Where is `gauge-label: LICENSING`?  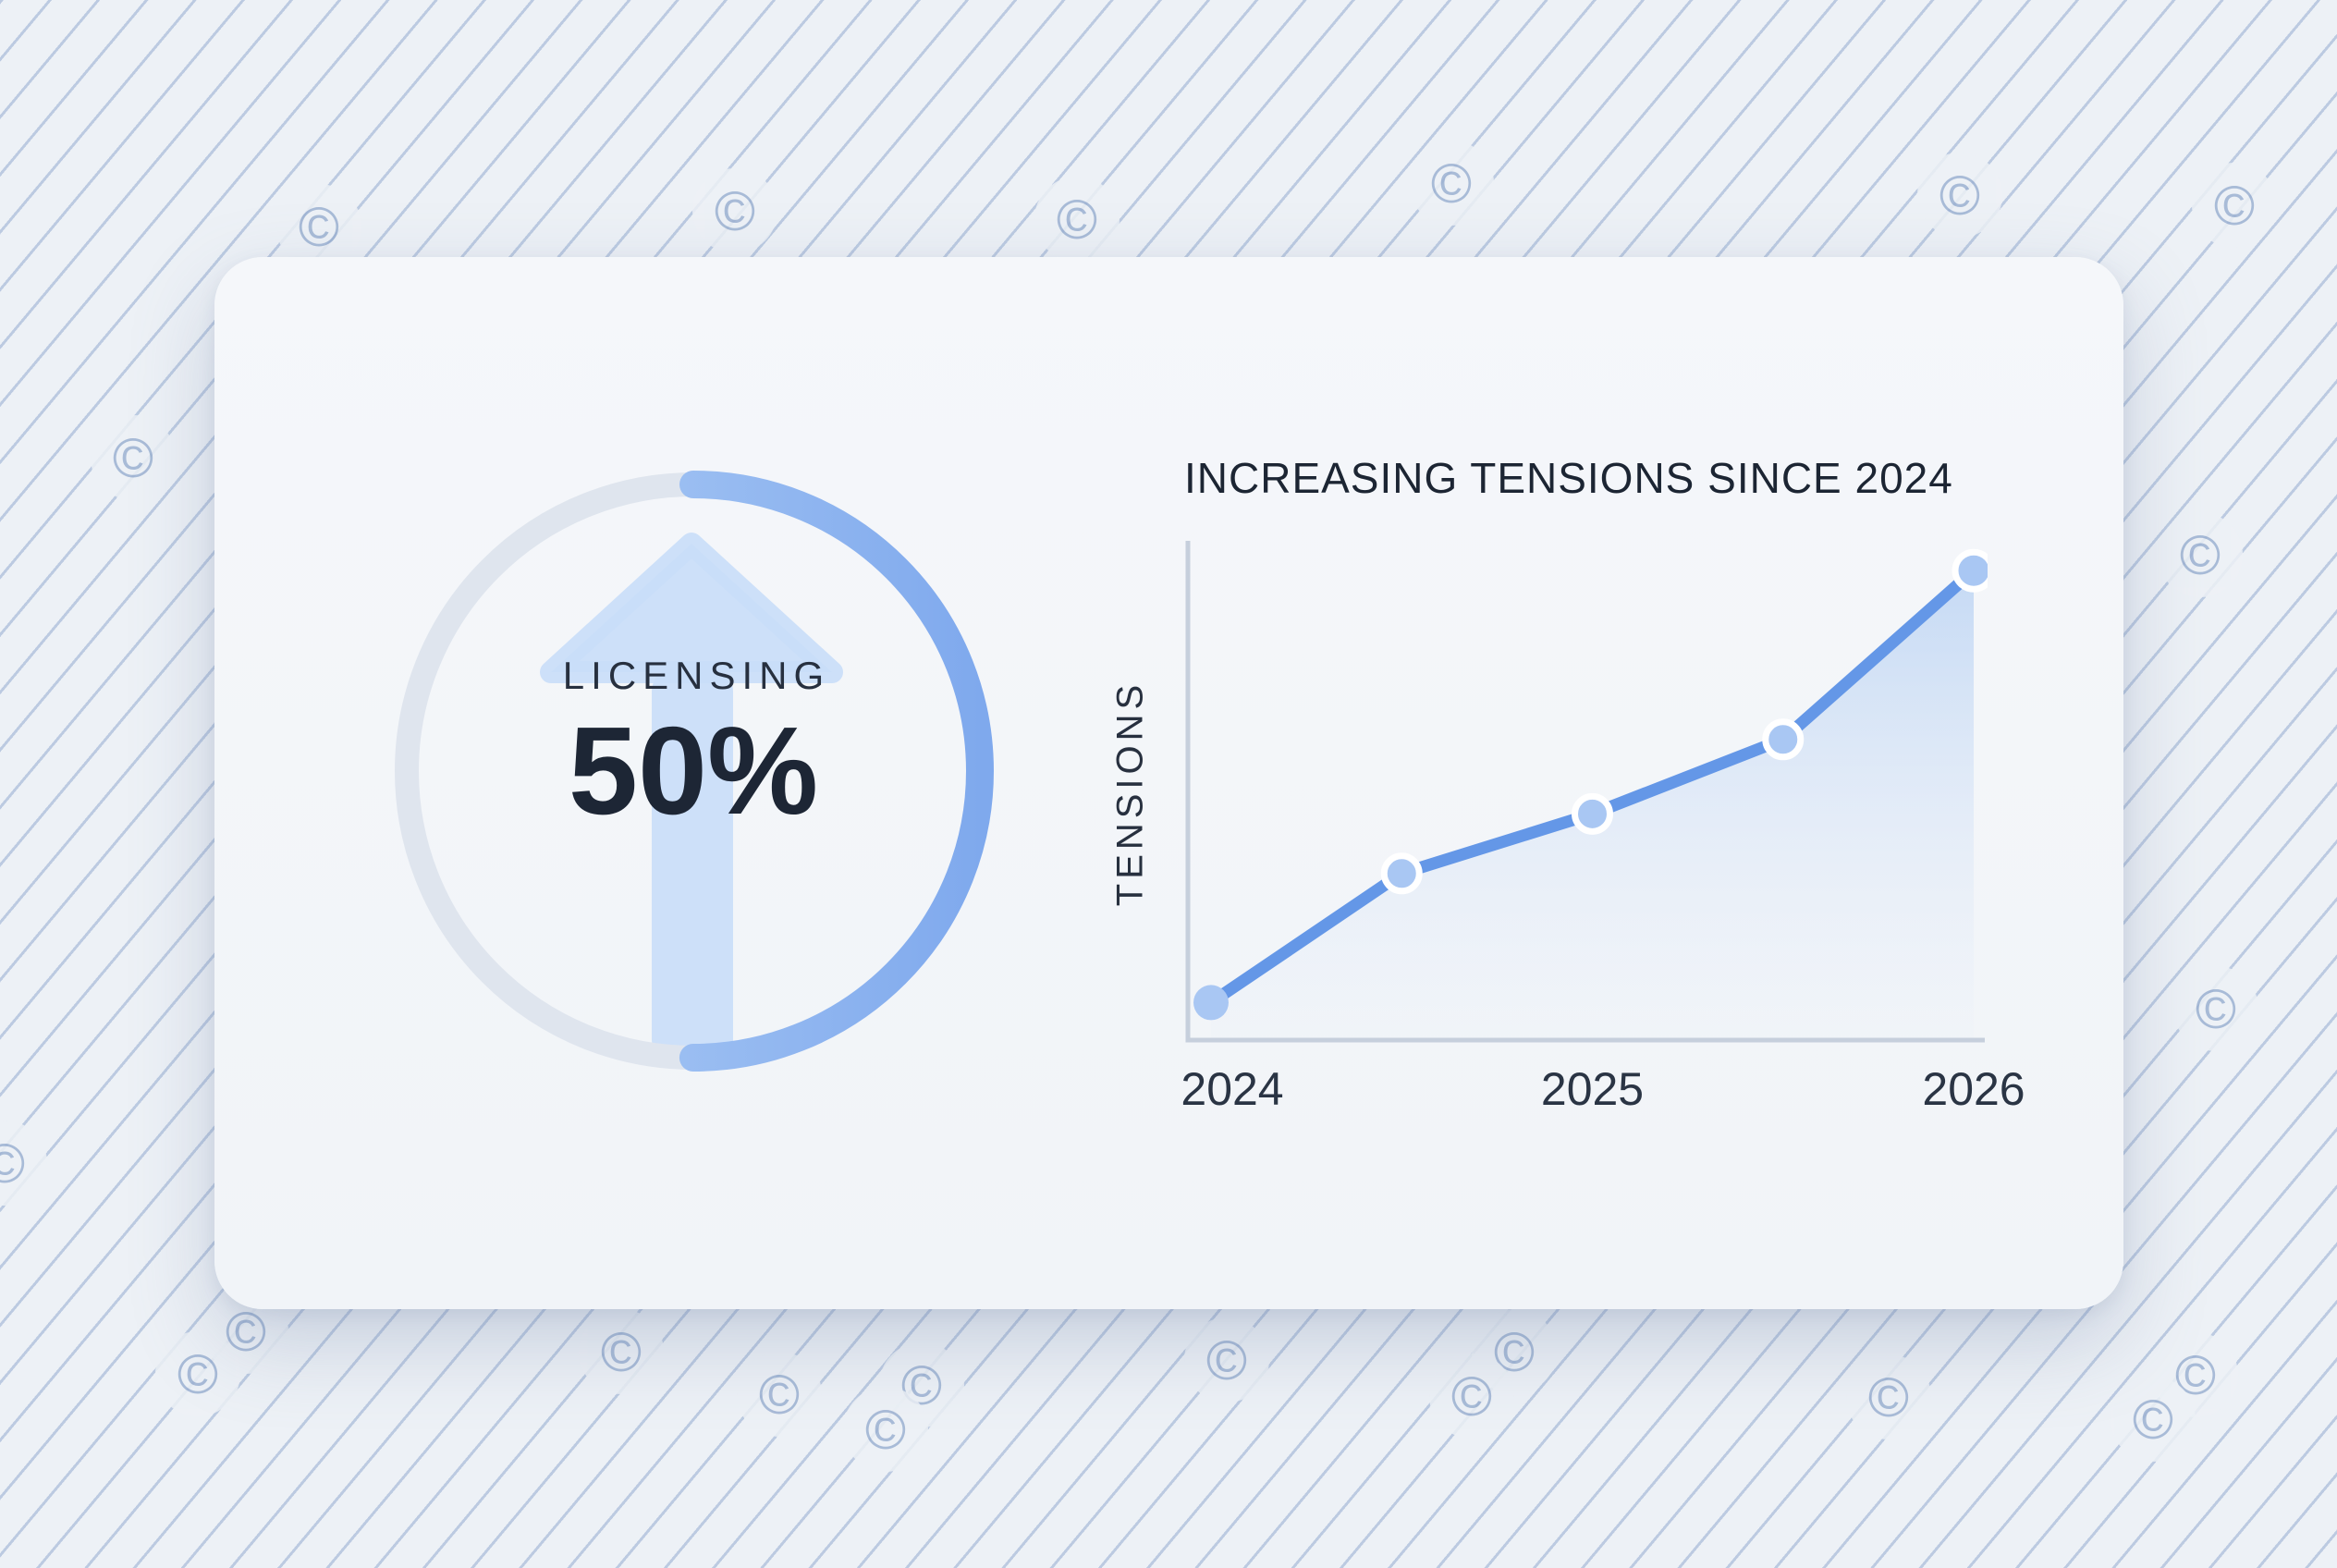
gauge-label: LICENSING is located at coordinates (696, 676).